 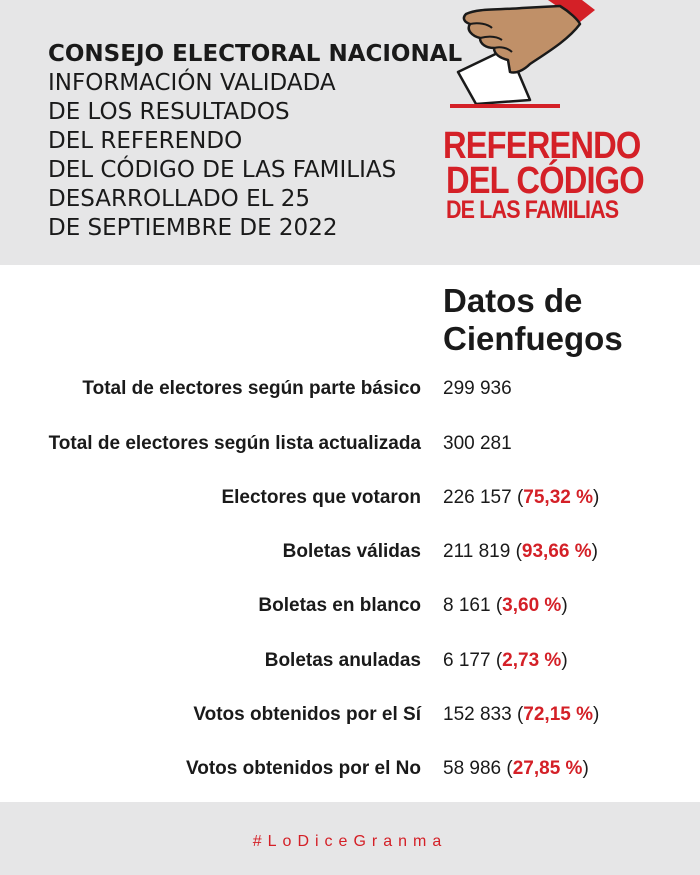 I want to click on logo-title-line1: REFERENDO, so click(x=542, y=146).